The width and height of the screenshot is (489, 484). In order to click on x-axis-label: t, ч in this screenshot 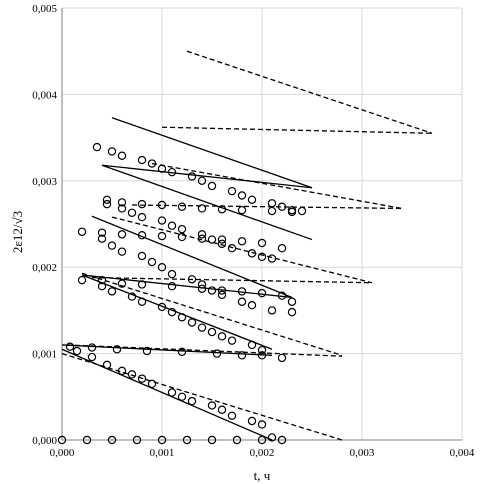, I will do `click(262, 475)`.